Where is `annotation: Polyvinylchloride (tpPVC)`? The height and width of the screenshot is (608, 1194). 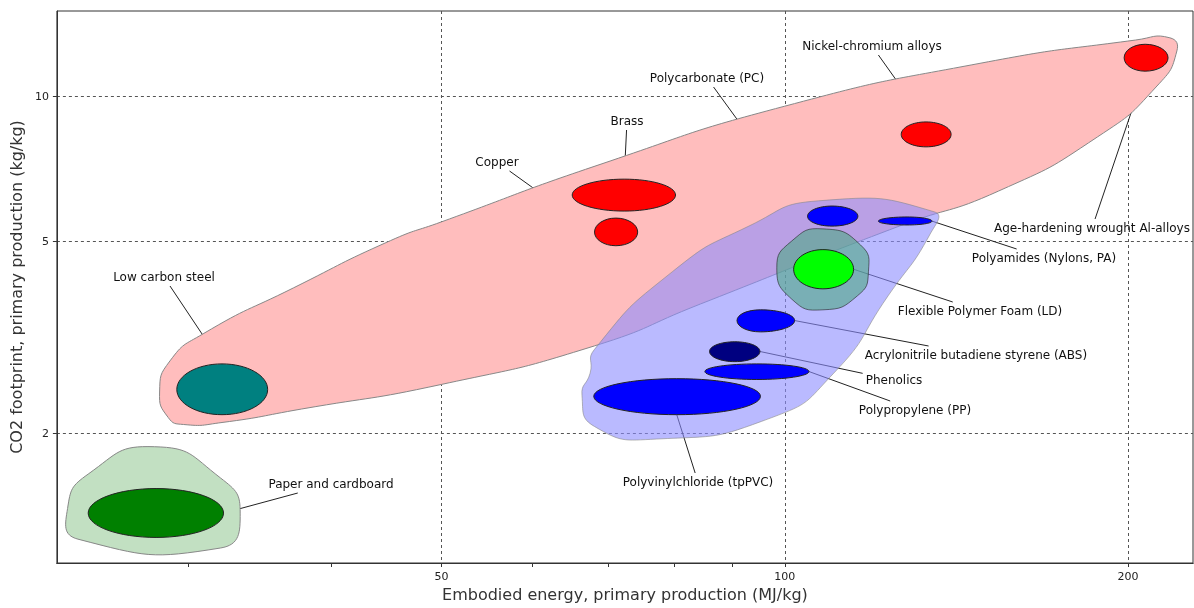
annotation: Polyvinylchloride (tpPVC) is located at coordinates (698, 482).